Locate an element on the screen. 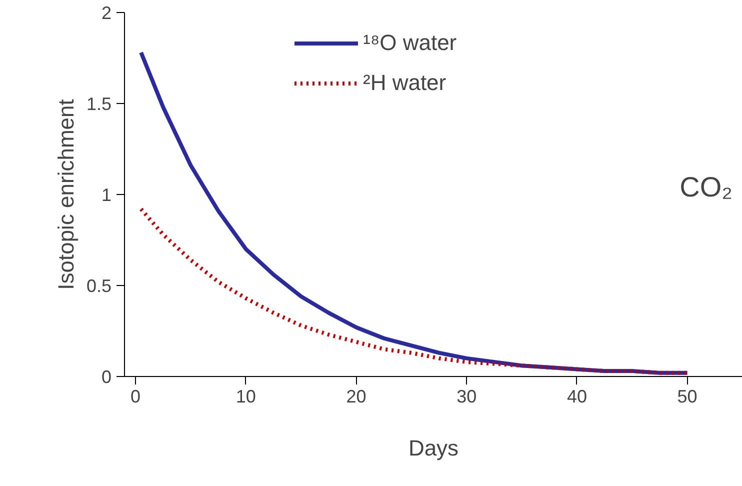 The height and width of the screenshot is (486, 742). x-tick-label: 50 is located at coordinates (687, 396).